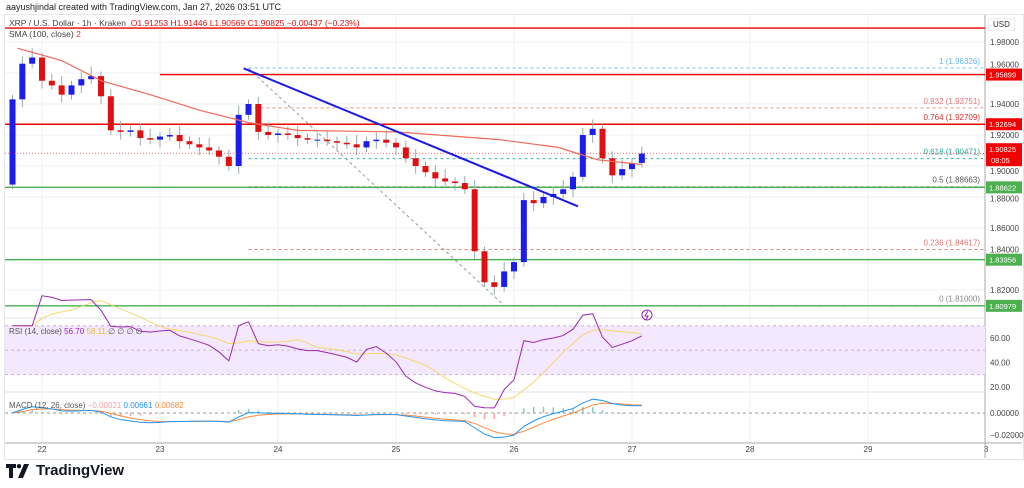 This screenshot has height=488, width=1024. Describe the element at coordinates (1004, 198) in the screenshot. I see `y-tick-label: 1.88000` at that location.